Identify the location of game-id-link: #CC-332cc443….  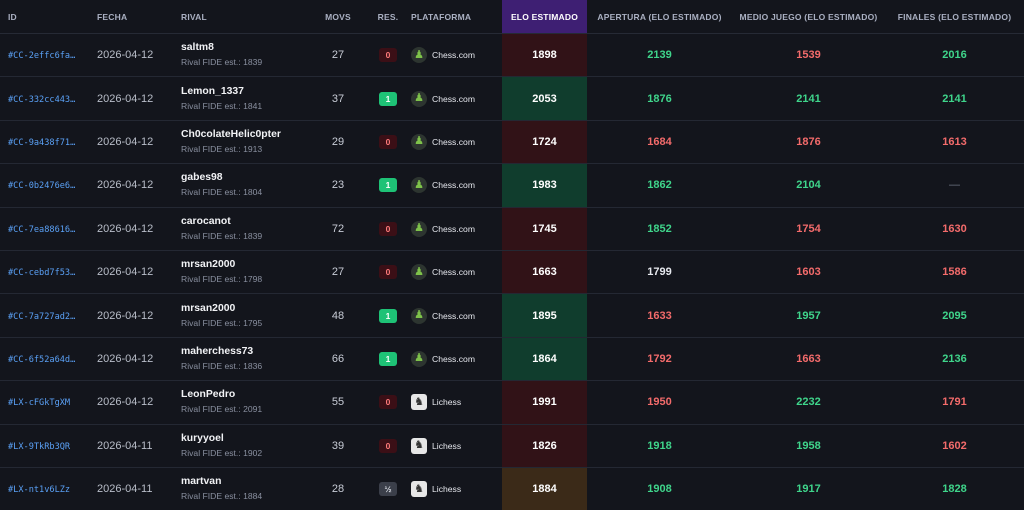
(42, 99).